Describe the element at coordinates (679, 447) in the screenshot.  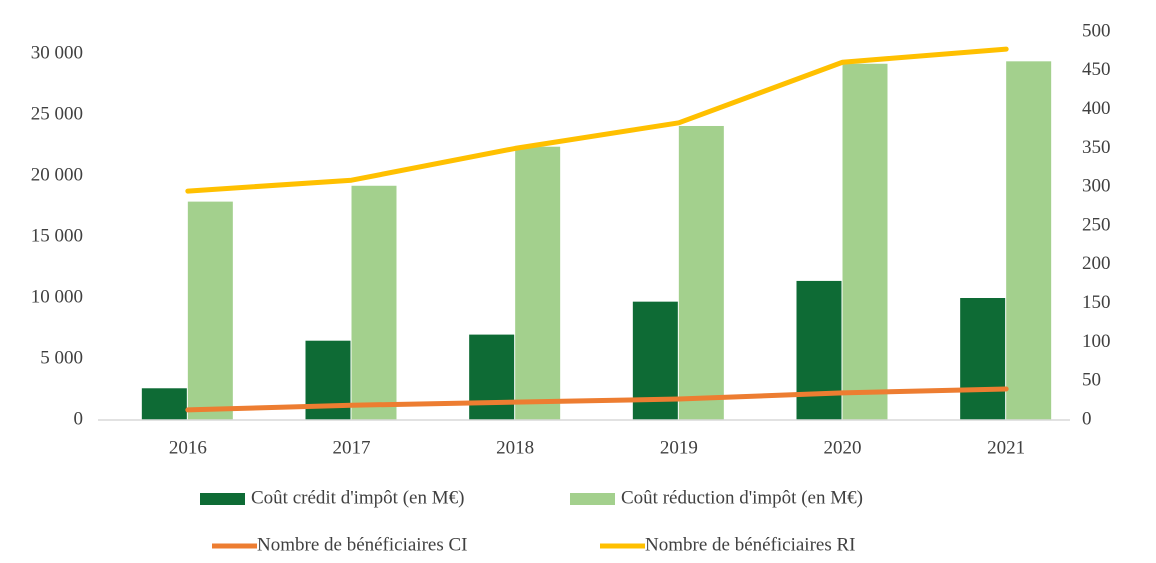
I see `x-tick-label: 2019` at that location.